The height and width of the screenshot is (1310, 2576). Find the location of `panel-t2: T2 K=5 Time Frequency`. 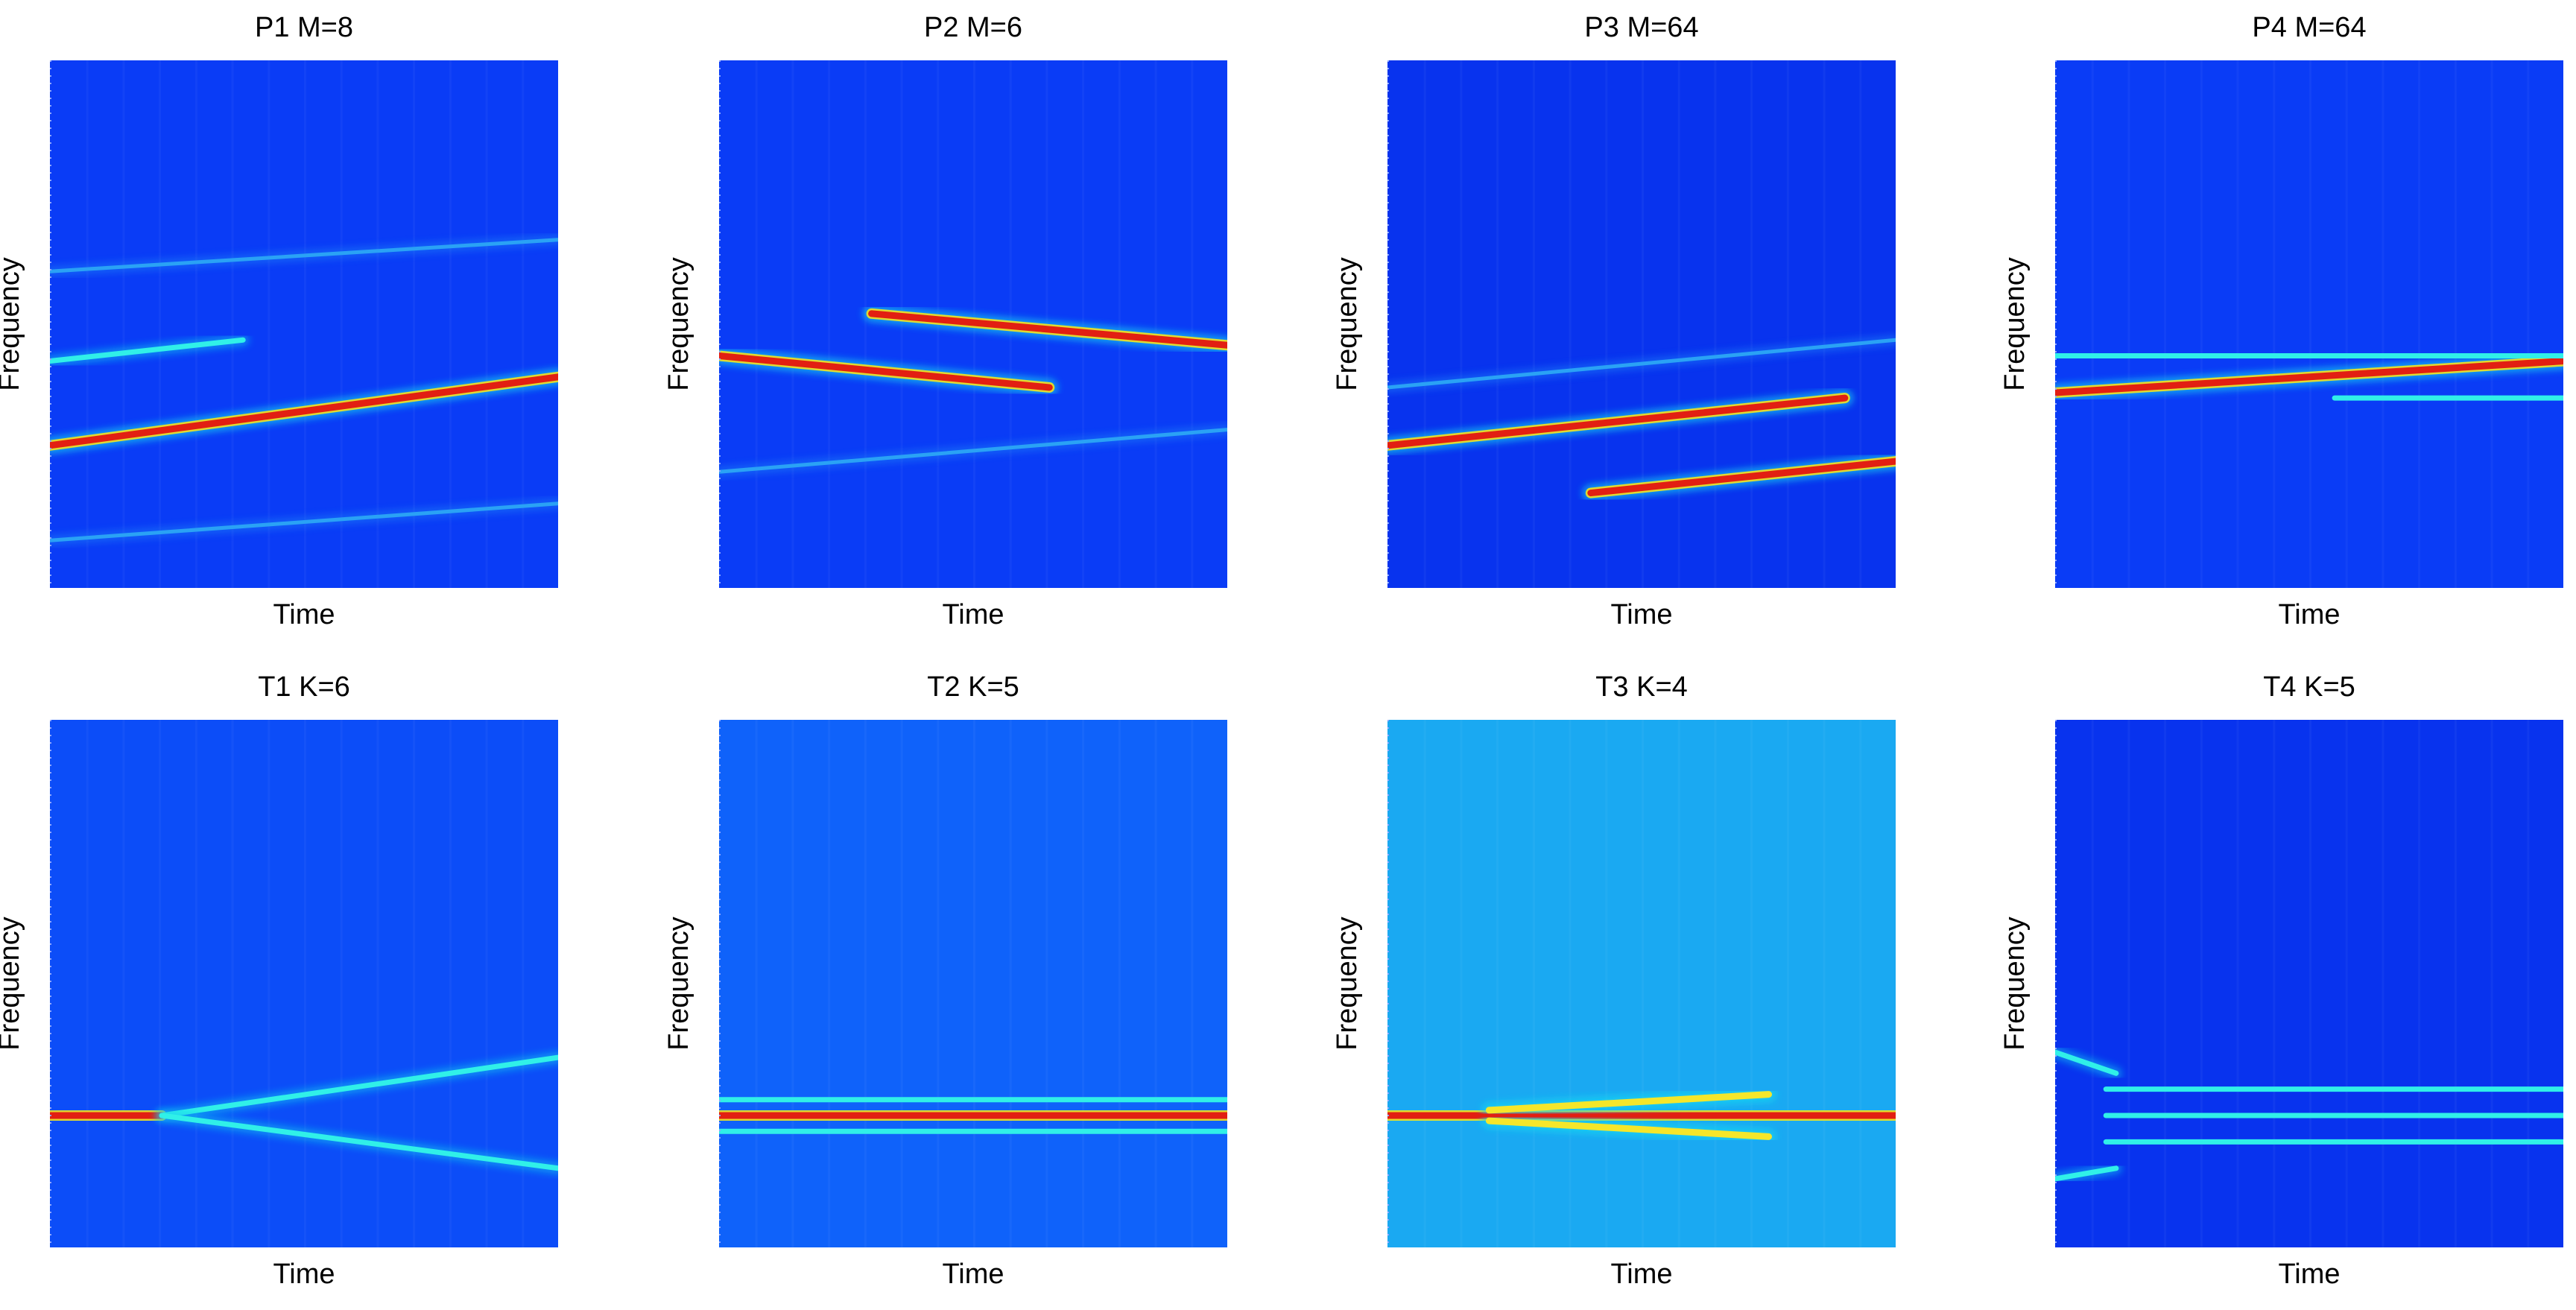

panel-t2: T2 K=5 Time Frequency is located at coordinates (945, 980).